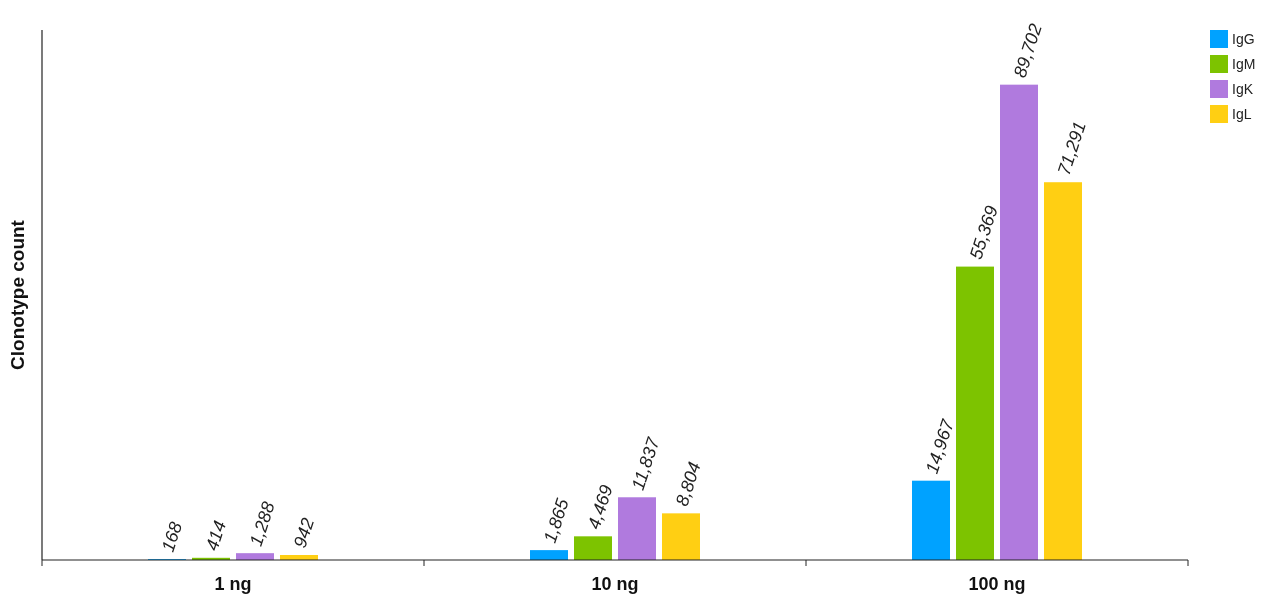 The width and height of the screenshot is (1268, 601). Describe the element at coordinates (940, 446) in the screenshot. I see `data-label: 14,967` at that location.